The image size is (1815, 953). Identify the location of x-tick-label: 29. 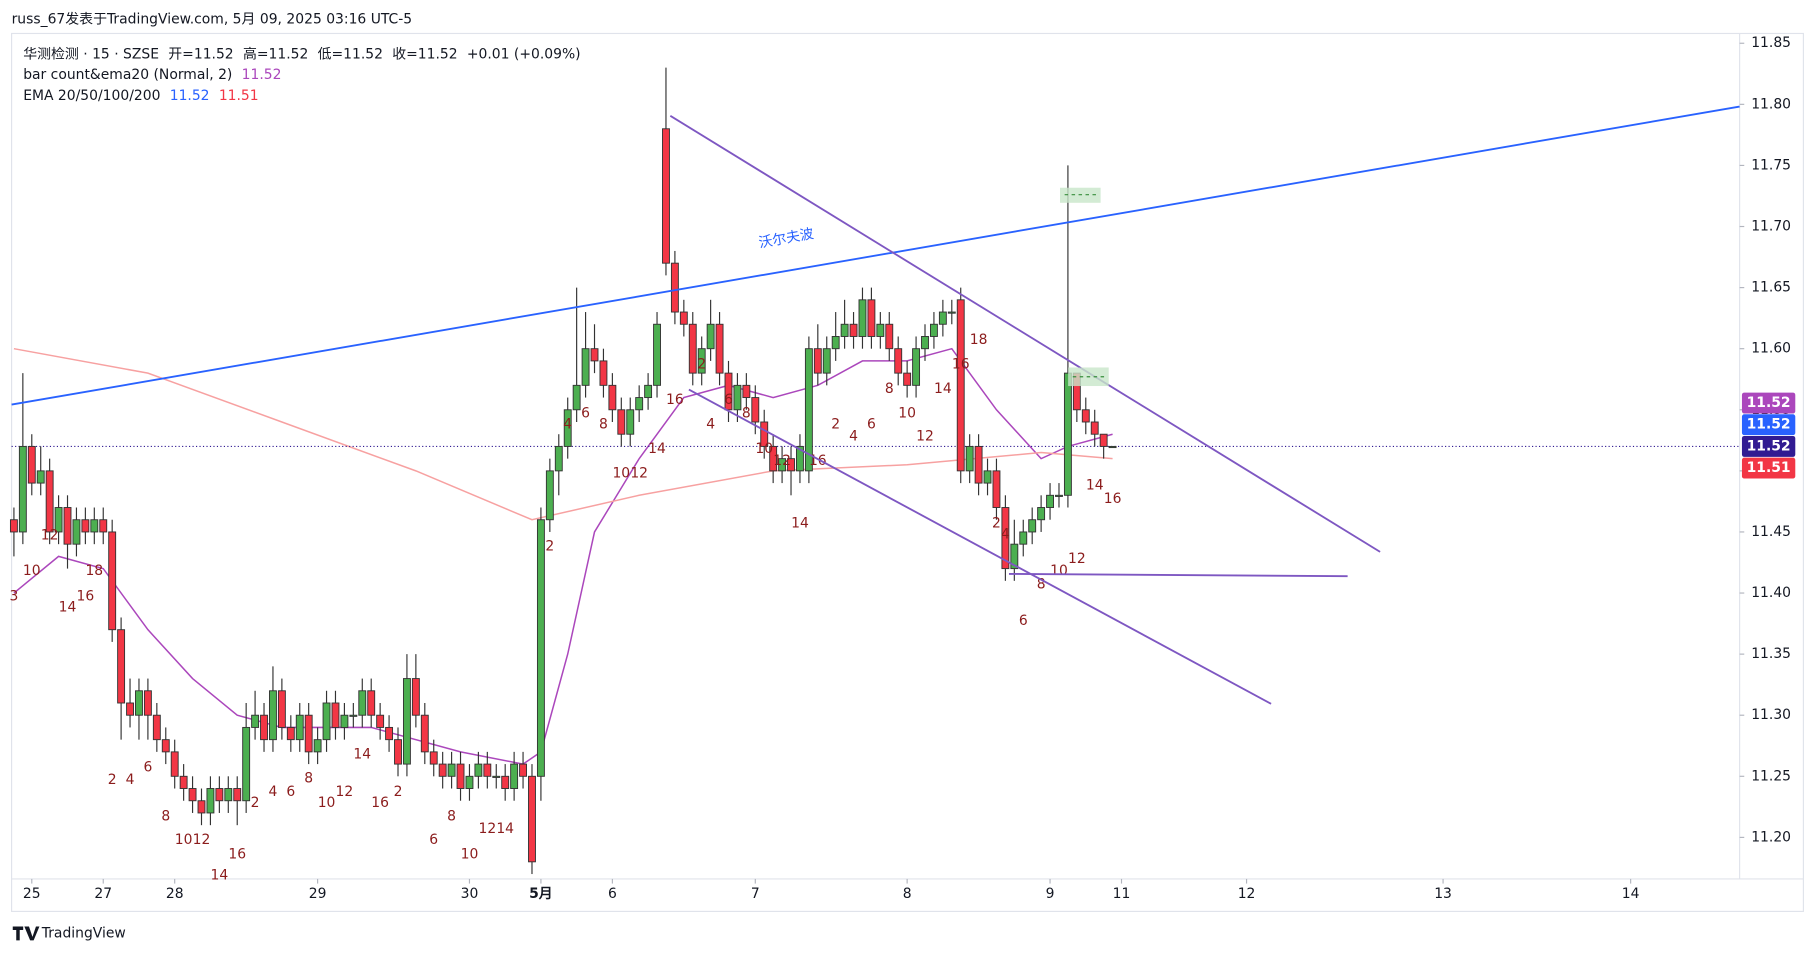
(318, 894).